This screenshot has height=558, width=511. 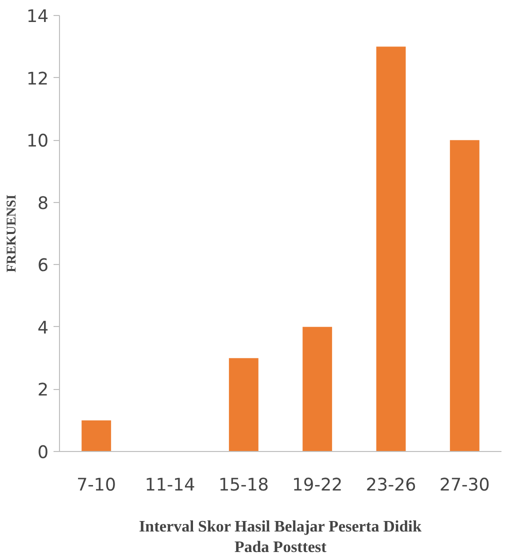 I want to click on y-tick-label: 2, so click(x=43, y=390).